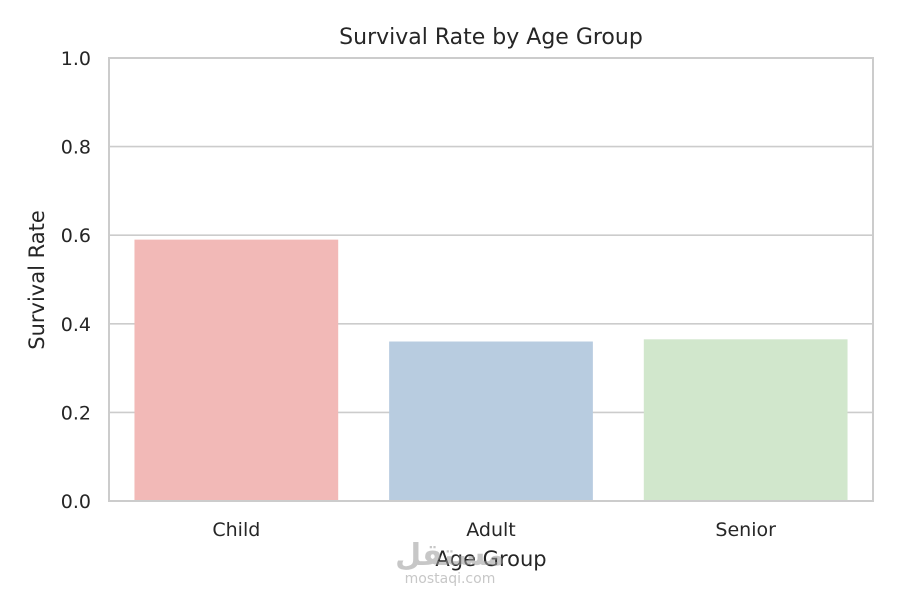 The image size is (900, 600). I want to click on y-tick-label: 0.4, so click(76, 325).